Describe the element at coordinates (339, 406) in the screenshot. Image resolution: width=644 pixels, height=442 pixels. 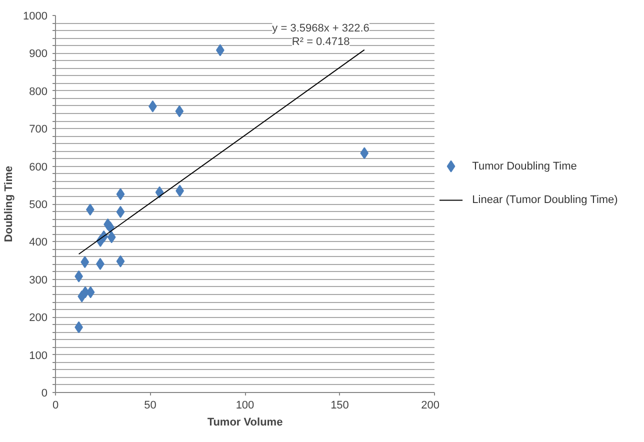
I see `x-tick-label: 150` at that location.